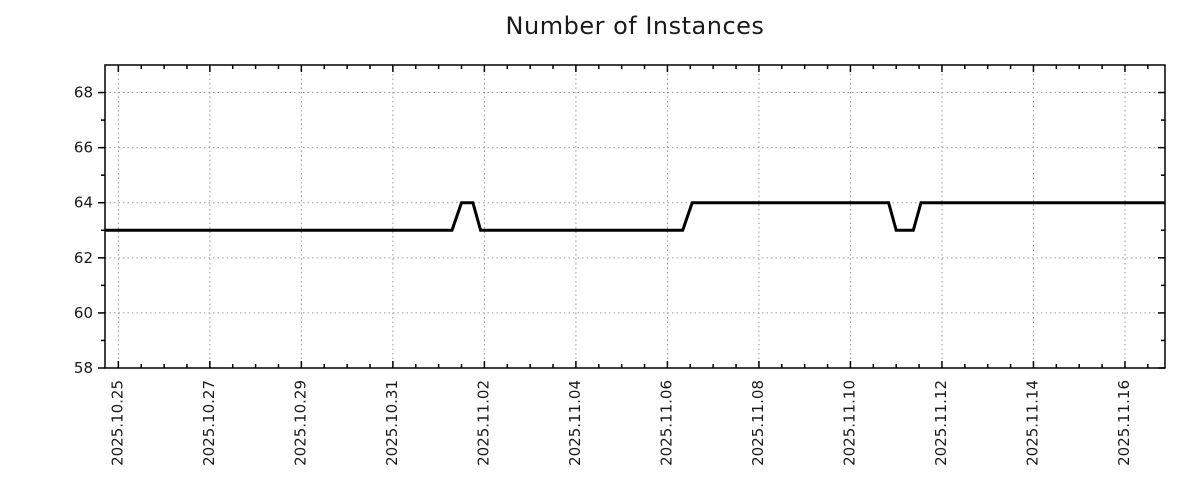 The image size is (1200, 500). What do you see at coordinates (83, 313) in the screenshot?
I see `y-tick-label: 60` at bounding box center [83, 313].